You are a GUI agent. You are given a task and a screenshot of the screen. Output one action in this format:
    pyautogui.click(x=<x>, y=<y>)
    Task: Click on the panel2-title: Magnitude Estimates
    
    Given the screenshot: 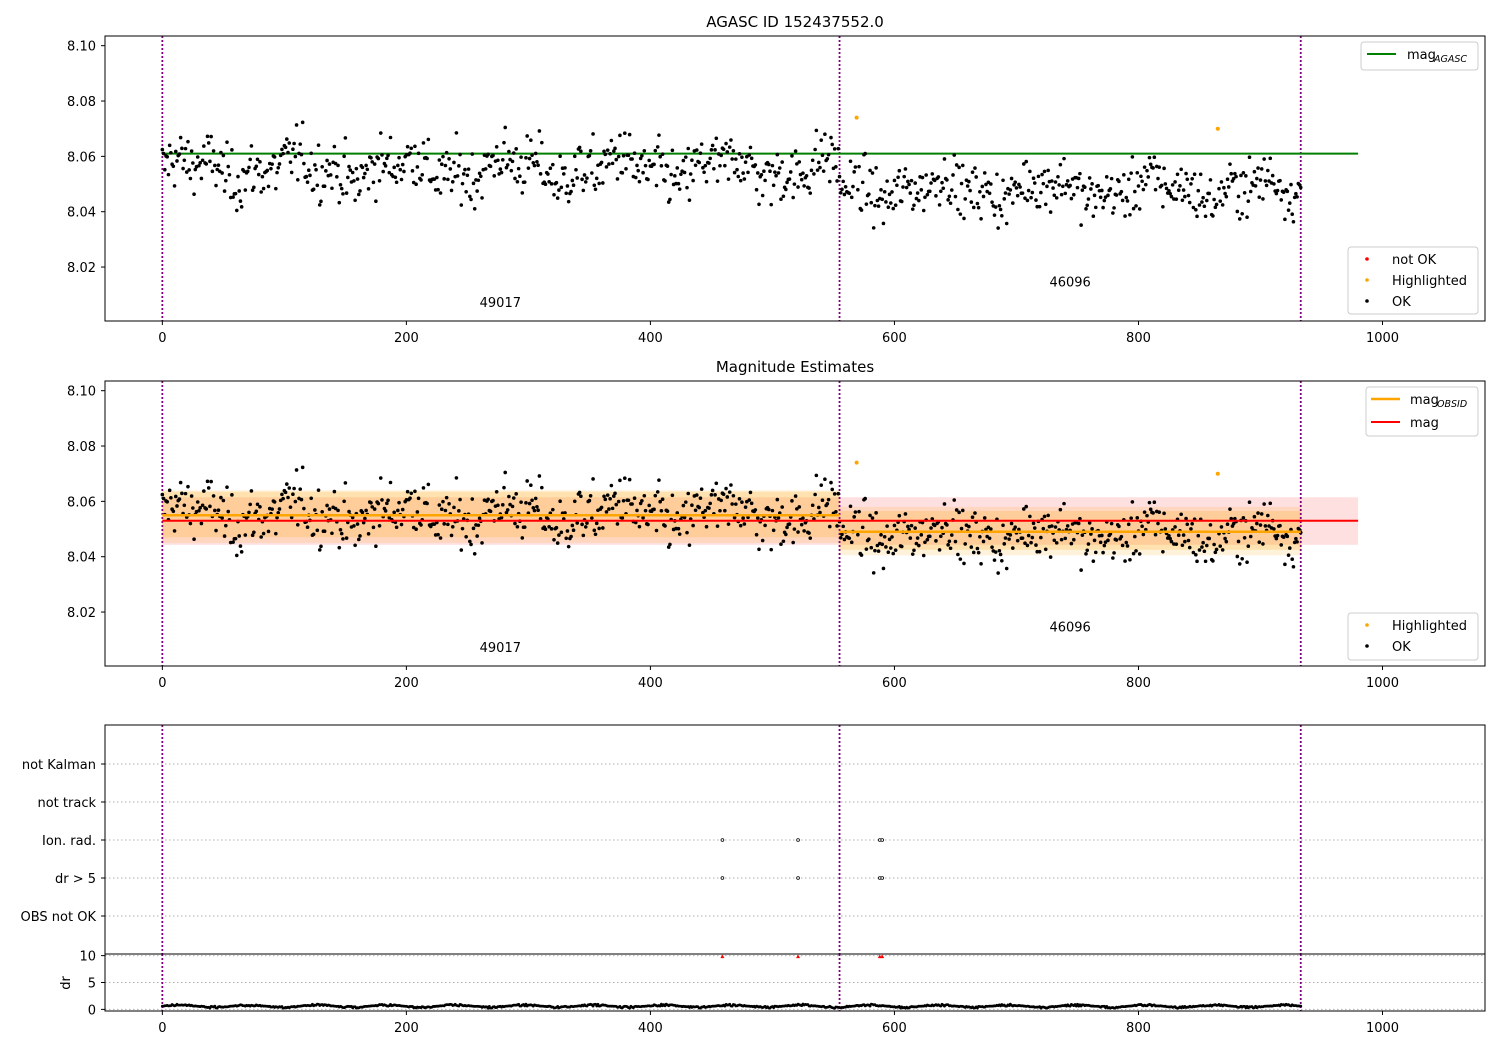 What is the action you would take?
    pyautogui.click(x=795, y=367)
    